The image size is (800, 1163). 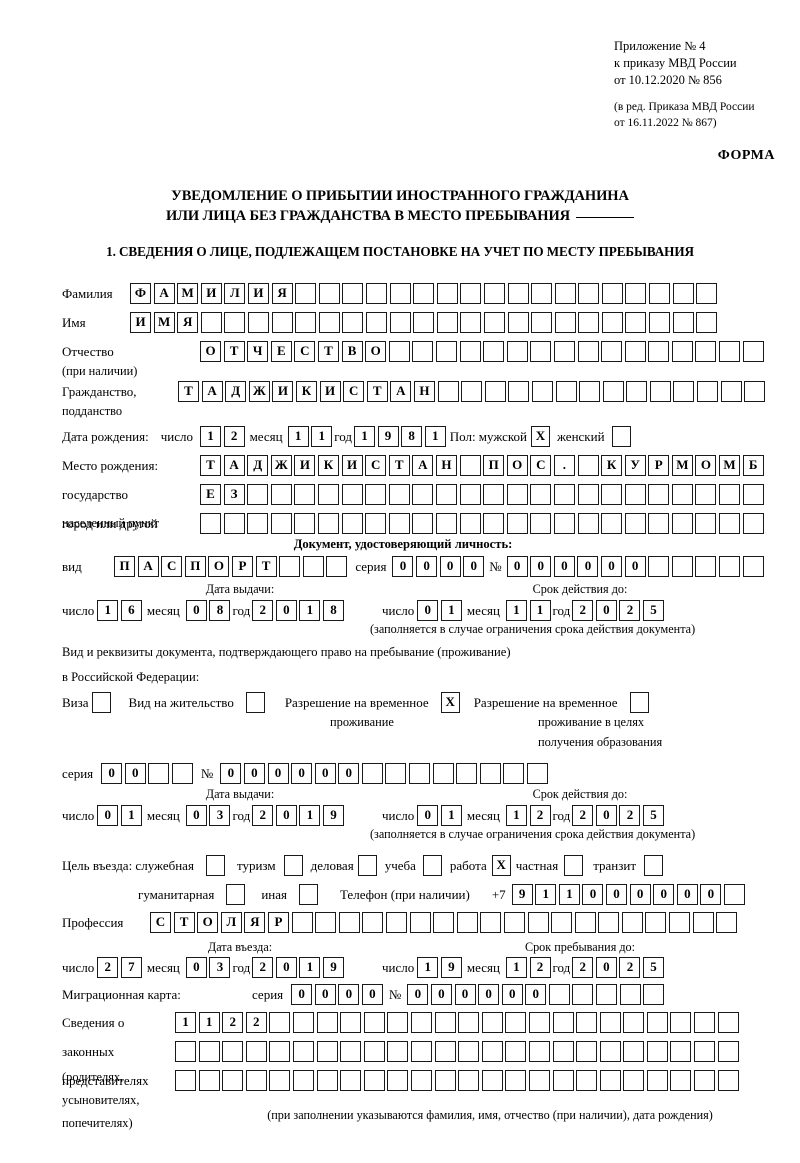 What do you see at coordinates (231, 922) in the screenshot?
I see `char-box: Л` at bounding box center [231, 922].